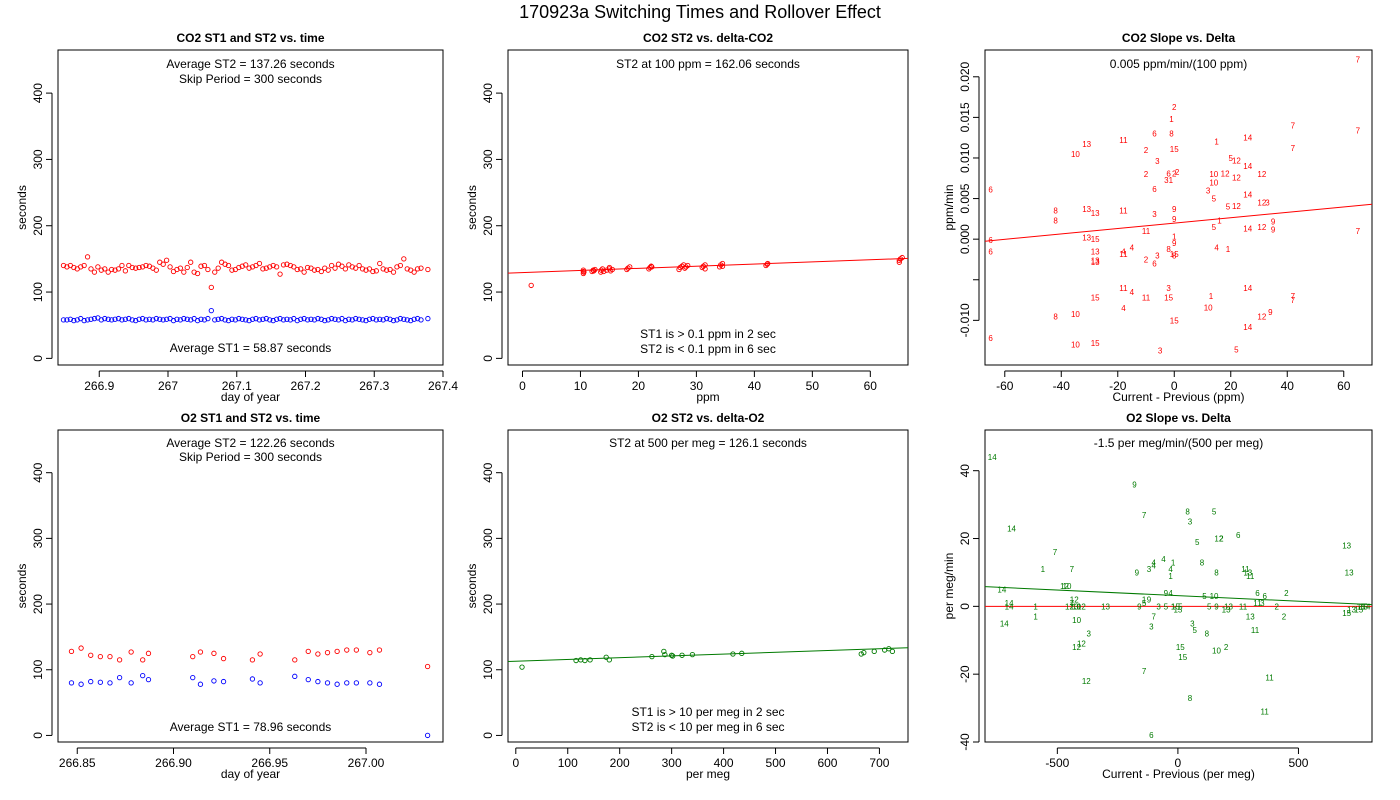 Image resolution: width=1400 pixels, height=800 pixels. I want to click on p3-point-label: 7, so click(1293, 300).